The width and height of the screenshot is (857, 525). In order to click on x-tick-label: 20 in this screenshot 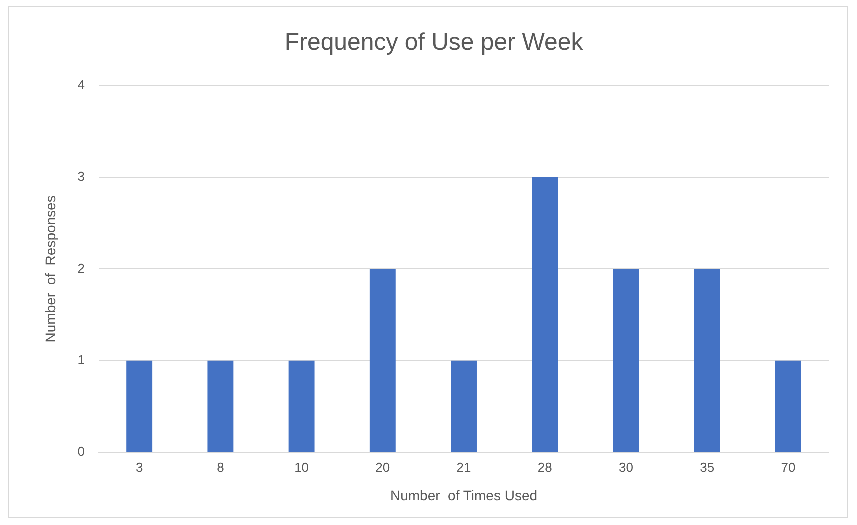, I will do `click(383, 467)`.